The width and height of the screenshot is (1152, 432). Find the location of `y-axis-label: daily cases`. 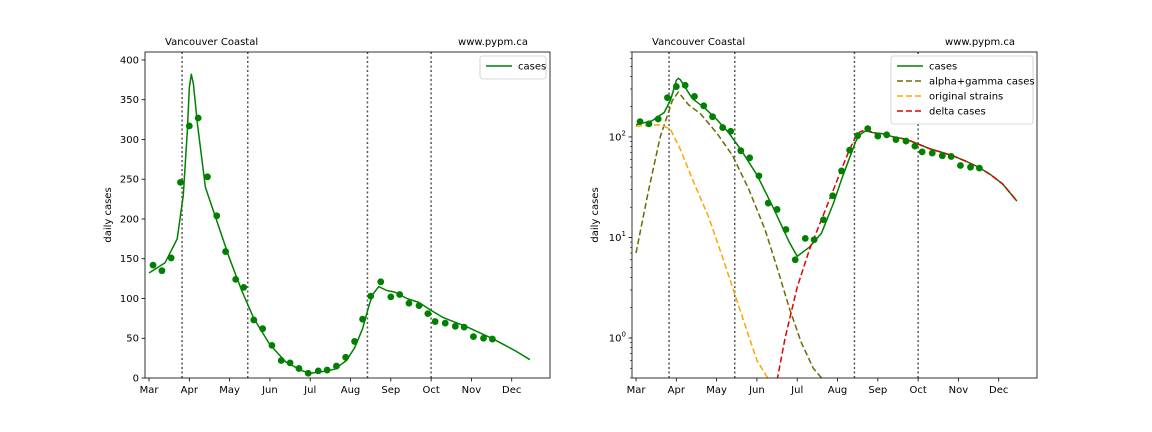

y-axis-label: daily cases is located at coordinates (595, 214).